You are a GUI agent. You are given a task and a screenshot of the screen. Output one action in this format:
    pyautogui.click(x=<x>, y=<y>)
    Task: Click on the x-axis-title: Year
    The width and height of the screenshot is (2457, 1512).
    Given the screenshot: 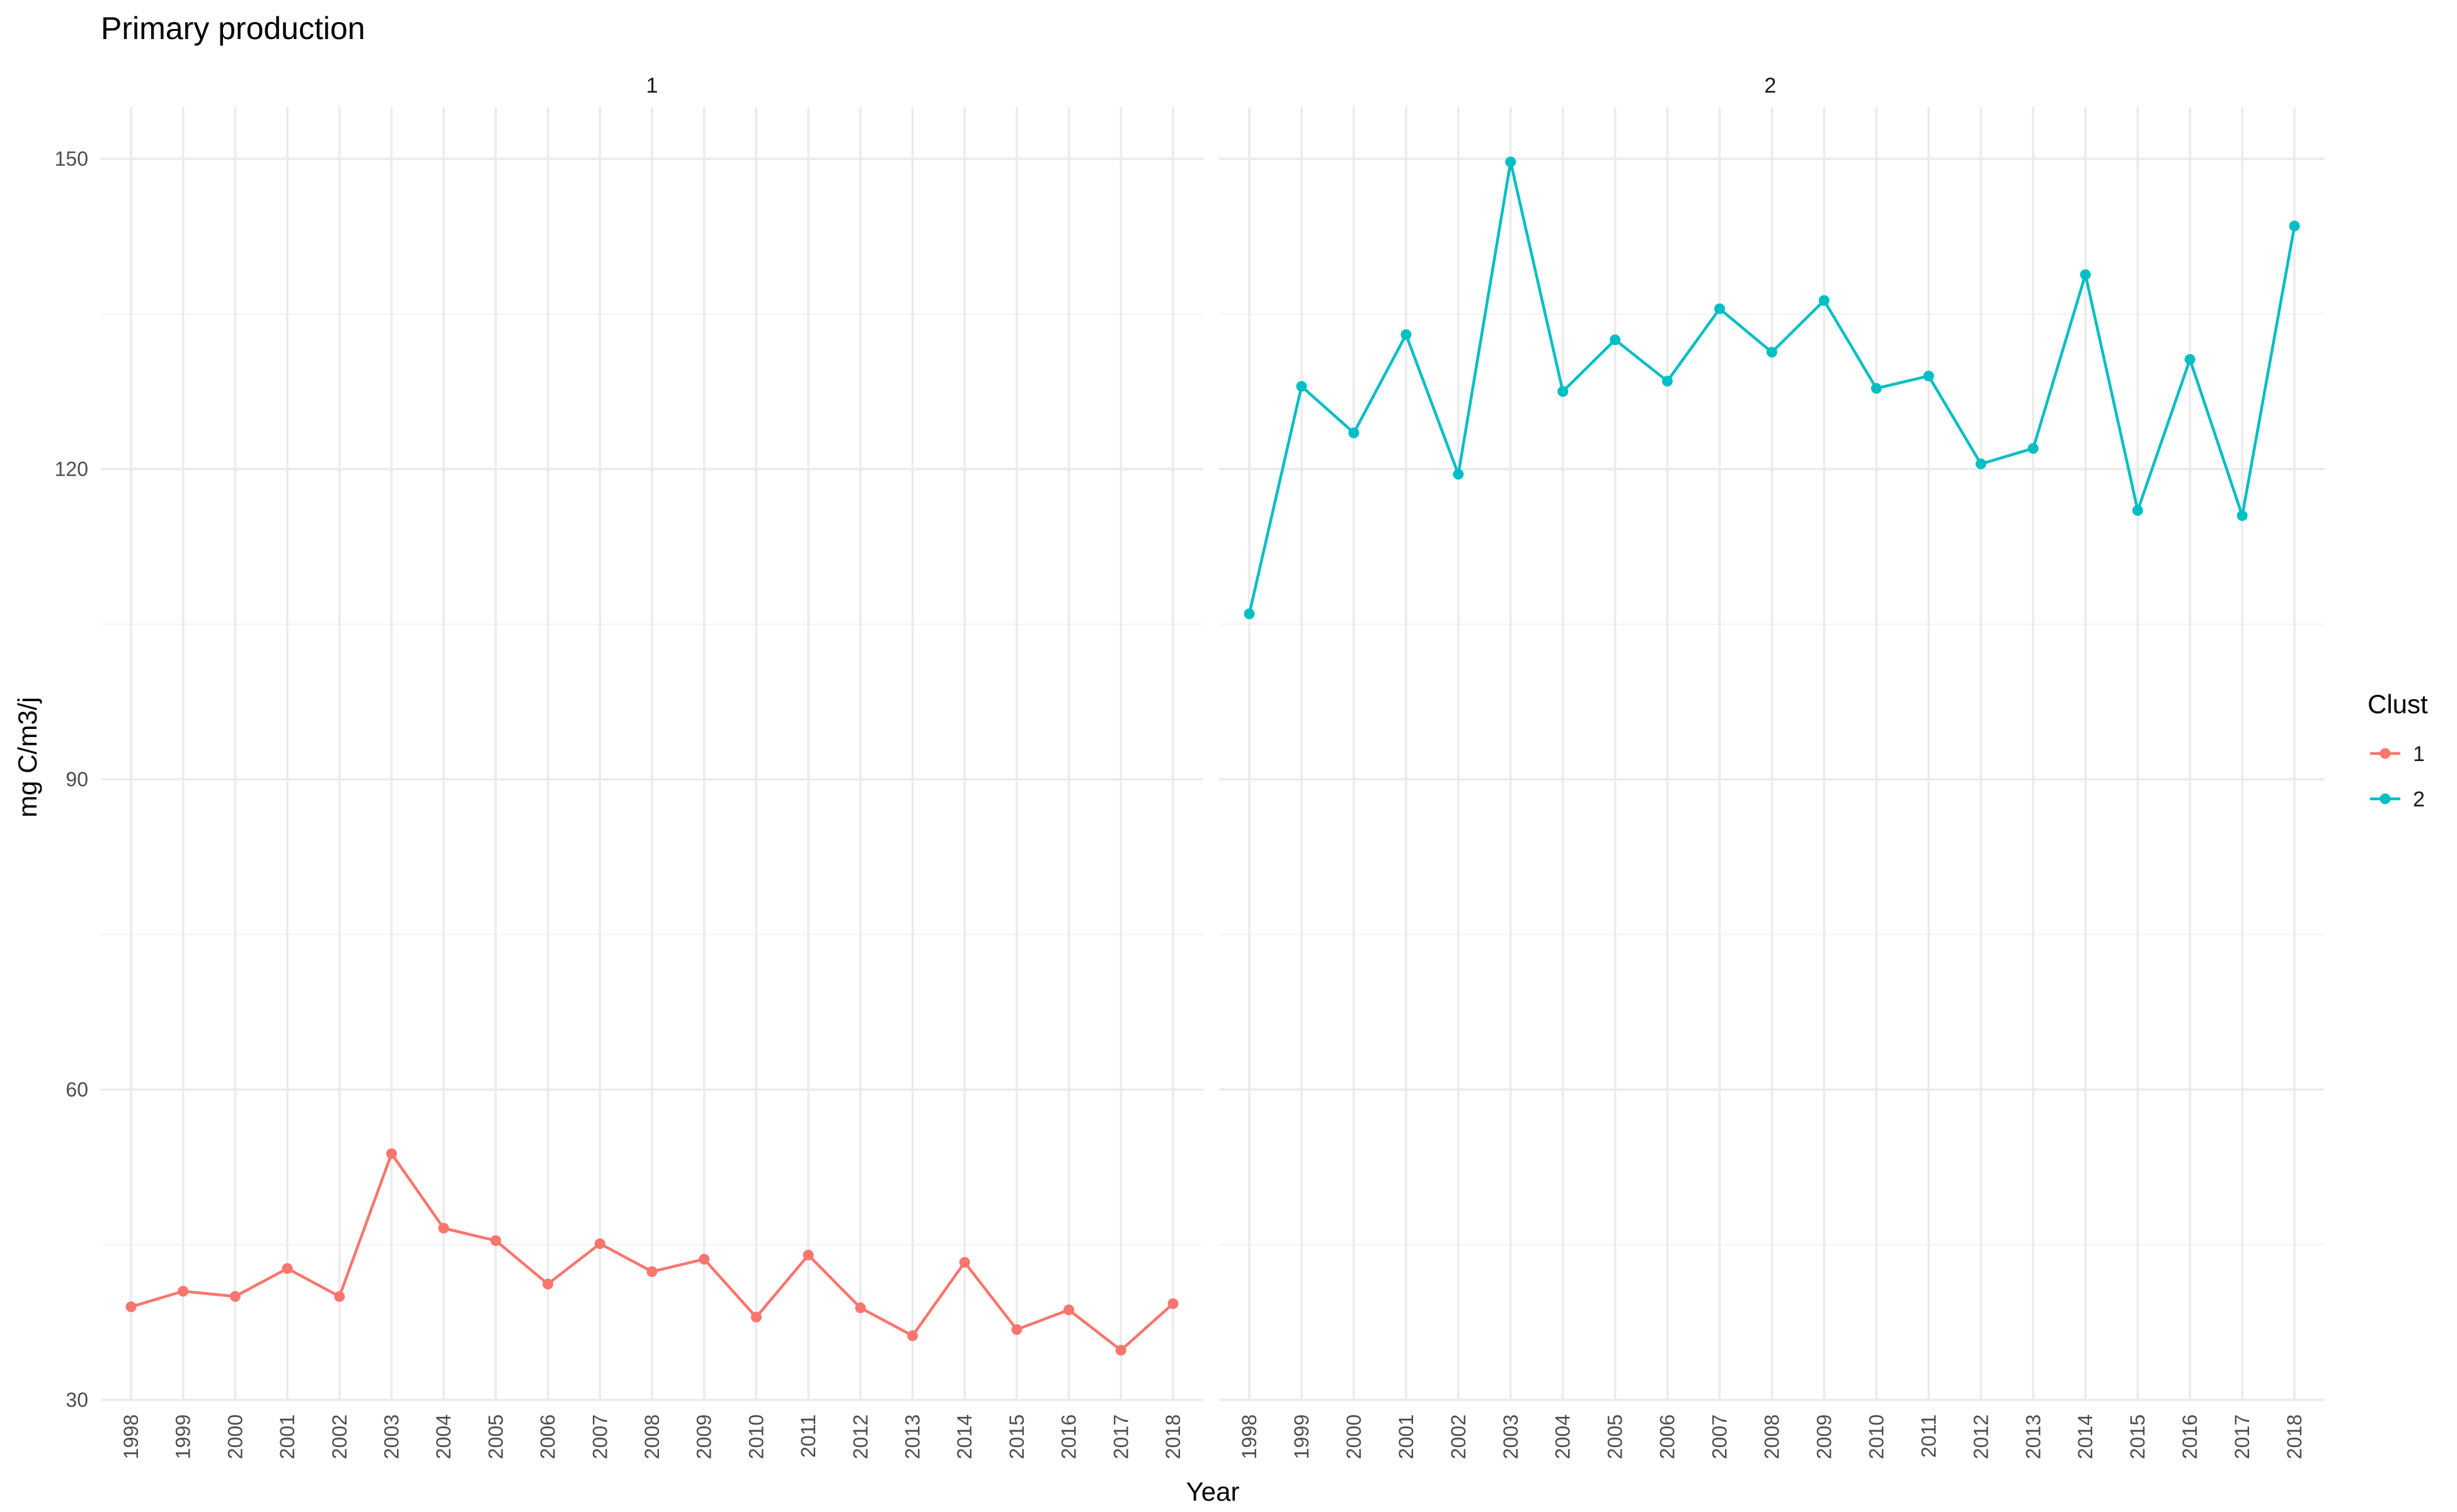 What is the action you would take?
    pyautogui.click(x=1213, y=1491)
    